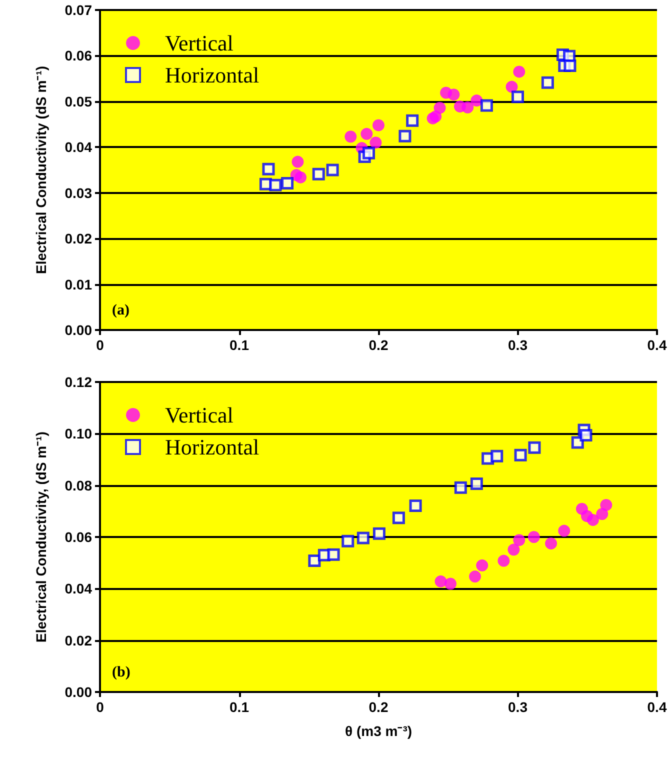 The width and height of the screenshot is (672, 767). What do you see at coordinates (41, 170) in the screenshot?
I see `y-axis-title: Electrical Conductivity (dS m⁻¹)` at bounding box center [41, 170].